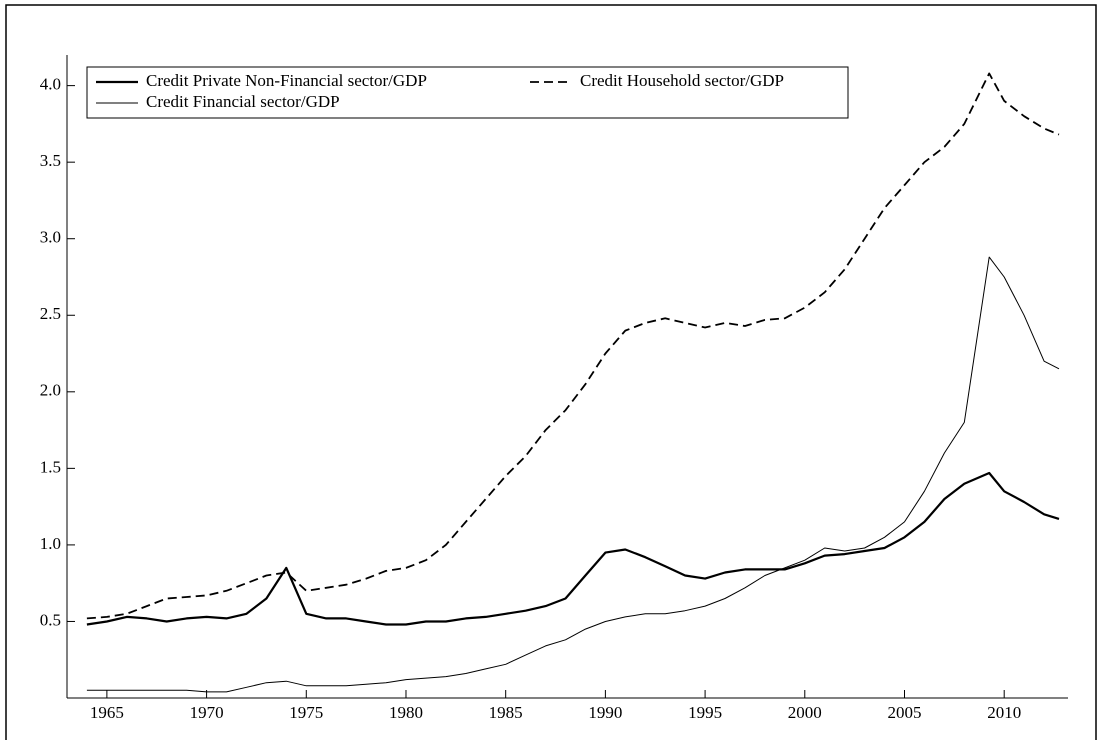  I want to click on x-tick-label: 2005, so click(904, 712).